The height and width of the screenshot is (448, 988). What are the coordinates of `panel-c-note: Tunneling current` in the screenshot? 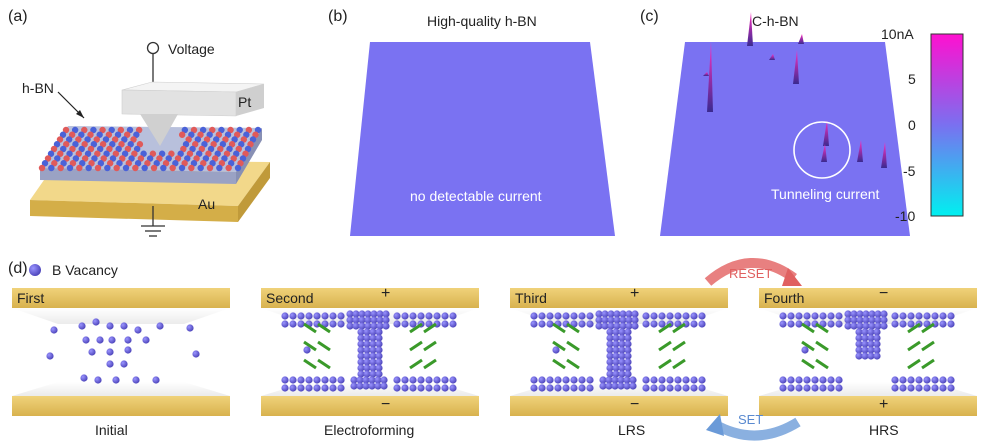 It's located at (825, 194).